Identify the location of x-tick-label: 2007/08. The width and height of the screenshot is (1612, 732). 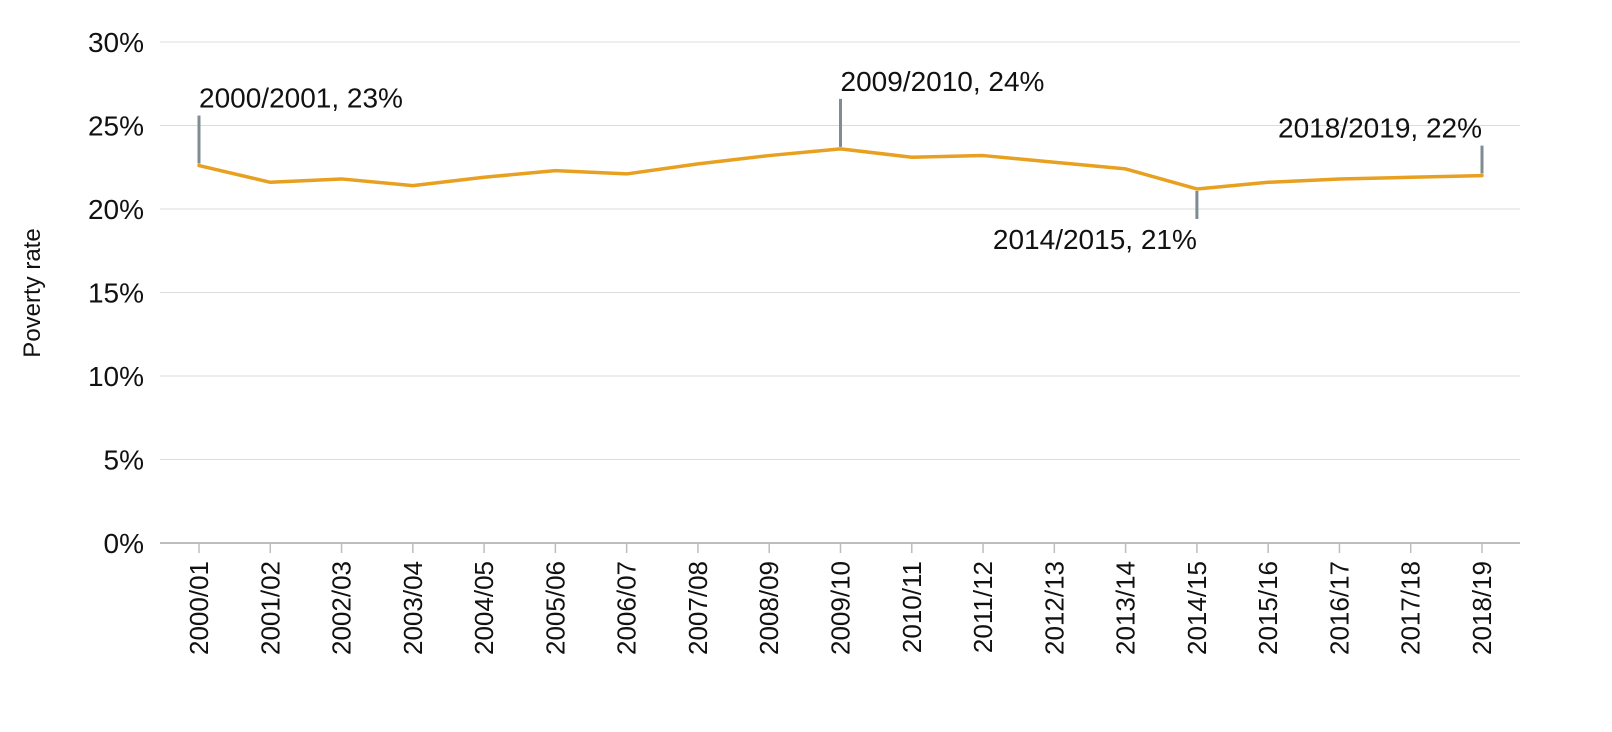
(698, 608).